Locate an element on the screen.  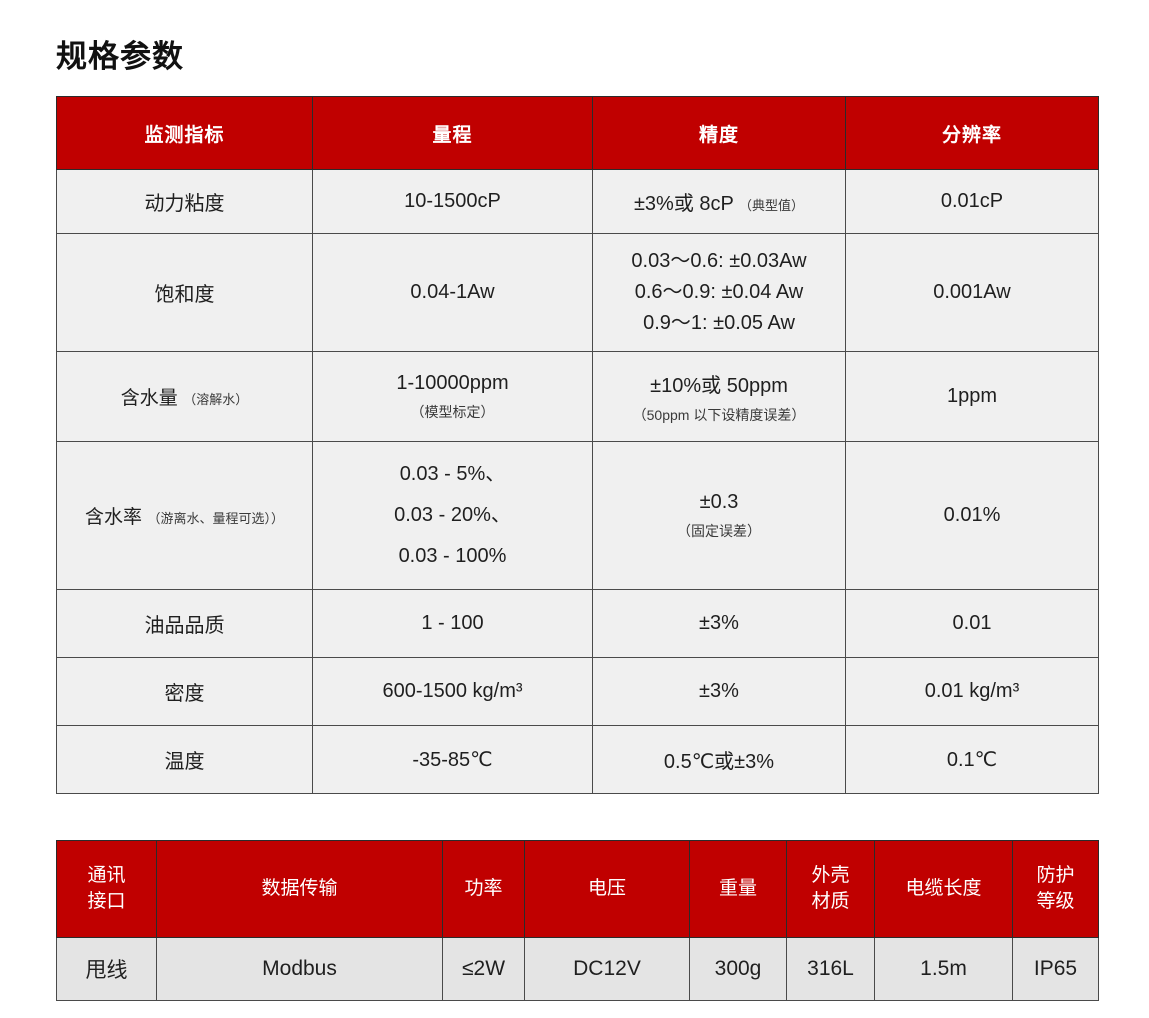
cell-weight: 300g is located at coordinates (738, 969).